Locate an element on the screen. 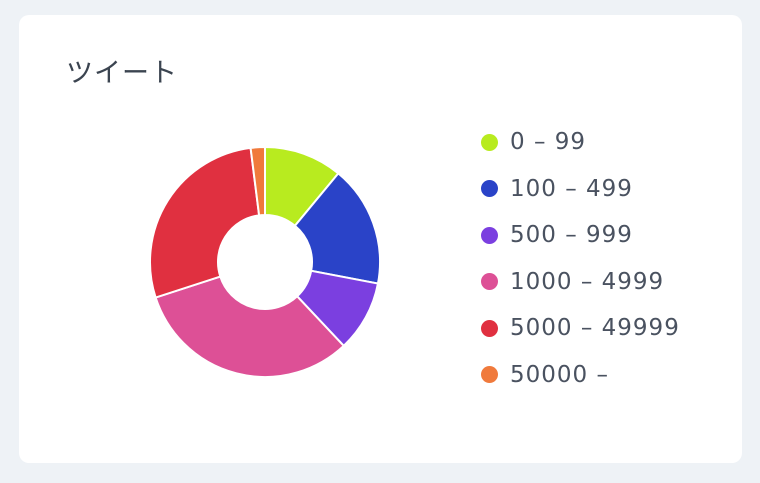 This screenshot has width=760, height=483. donut-chart is located at coordinates (265, 261).